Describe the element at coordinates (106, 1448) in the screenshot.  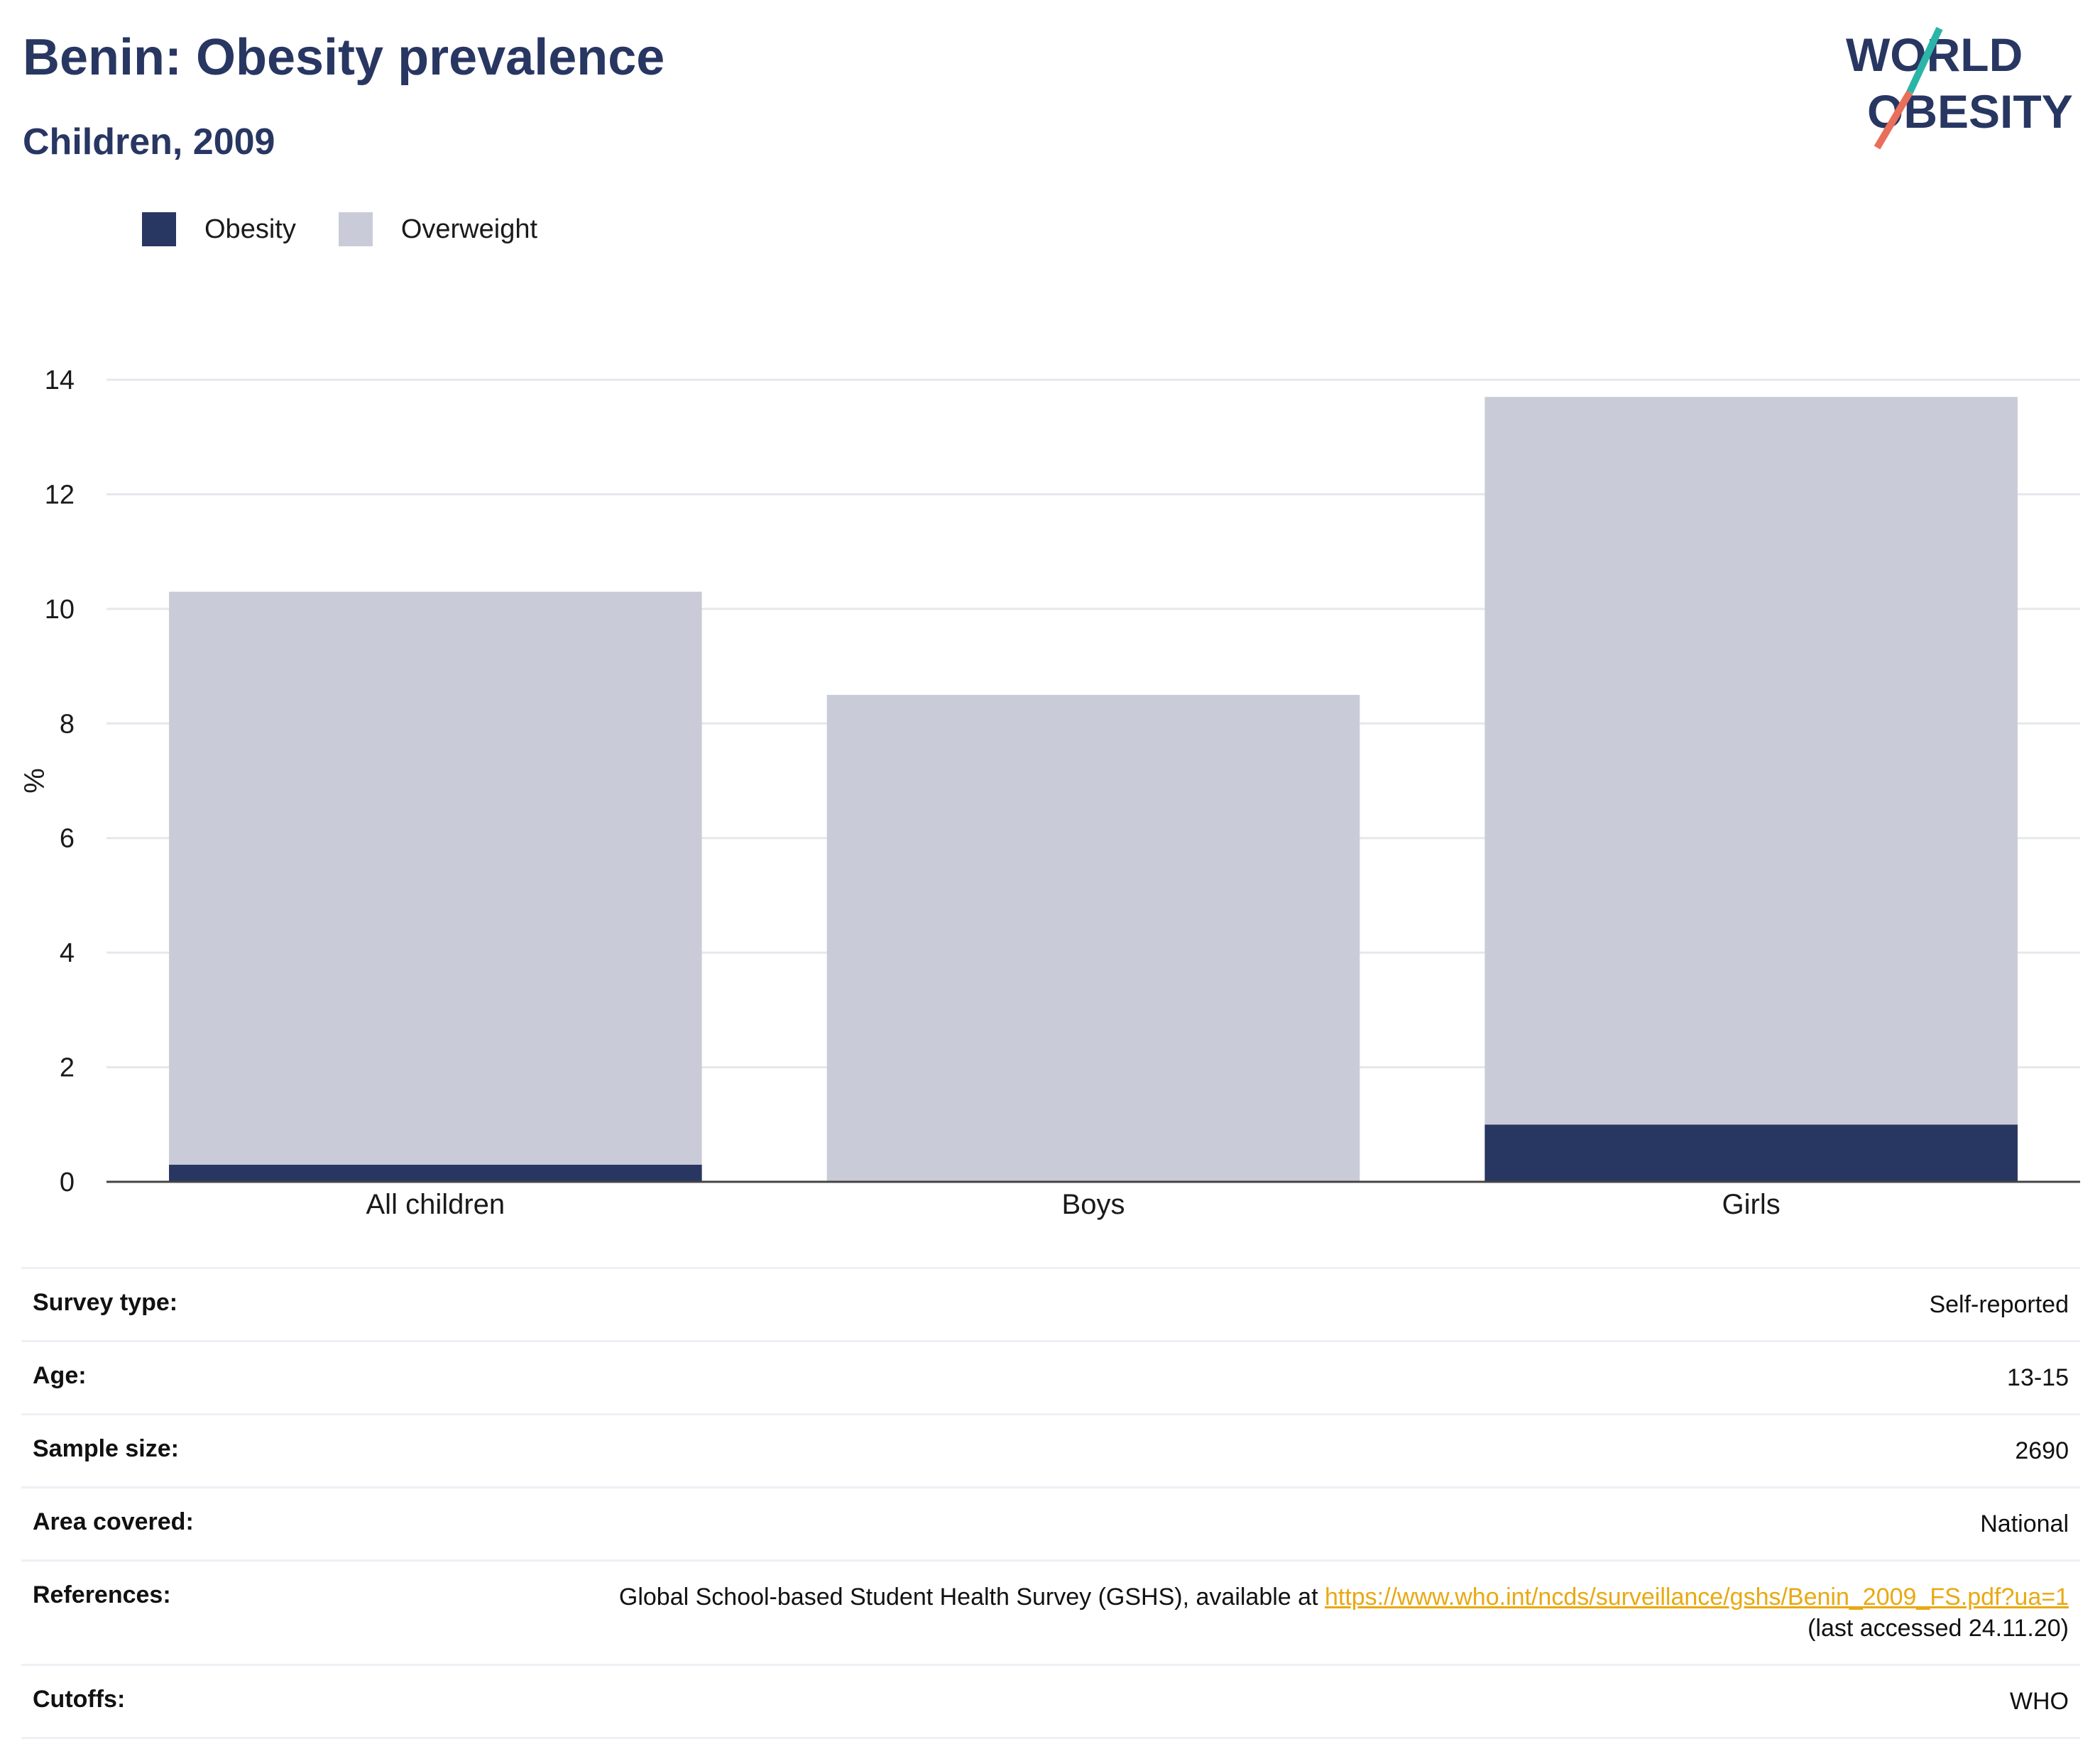
I see `info-key: Sample size:` at that location.